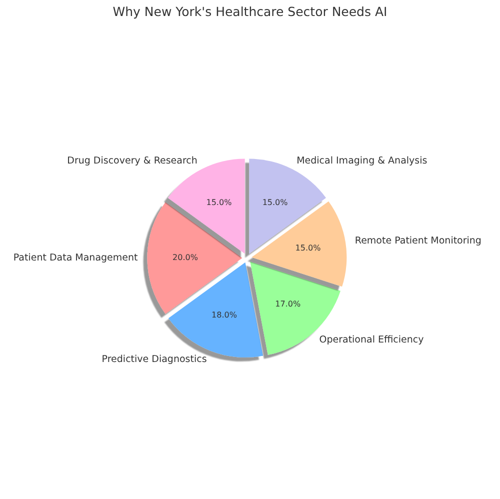 Image resolution: width=500 pixels, height=499 pixels. I want to click on slice-label: Medical Imaging & Analysis, so click(362, 160).